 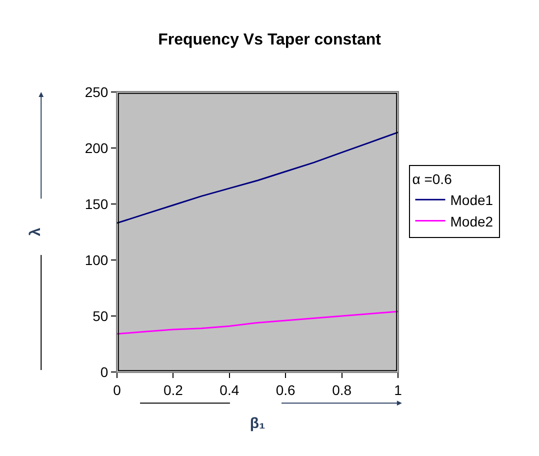 I want to click on x-tick-label: 0.6, so click(x=286, y=390).